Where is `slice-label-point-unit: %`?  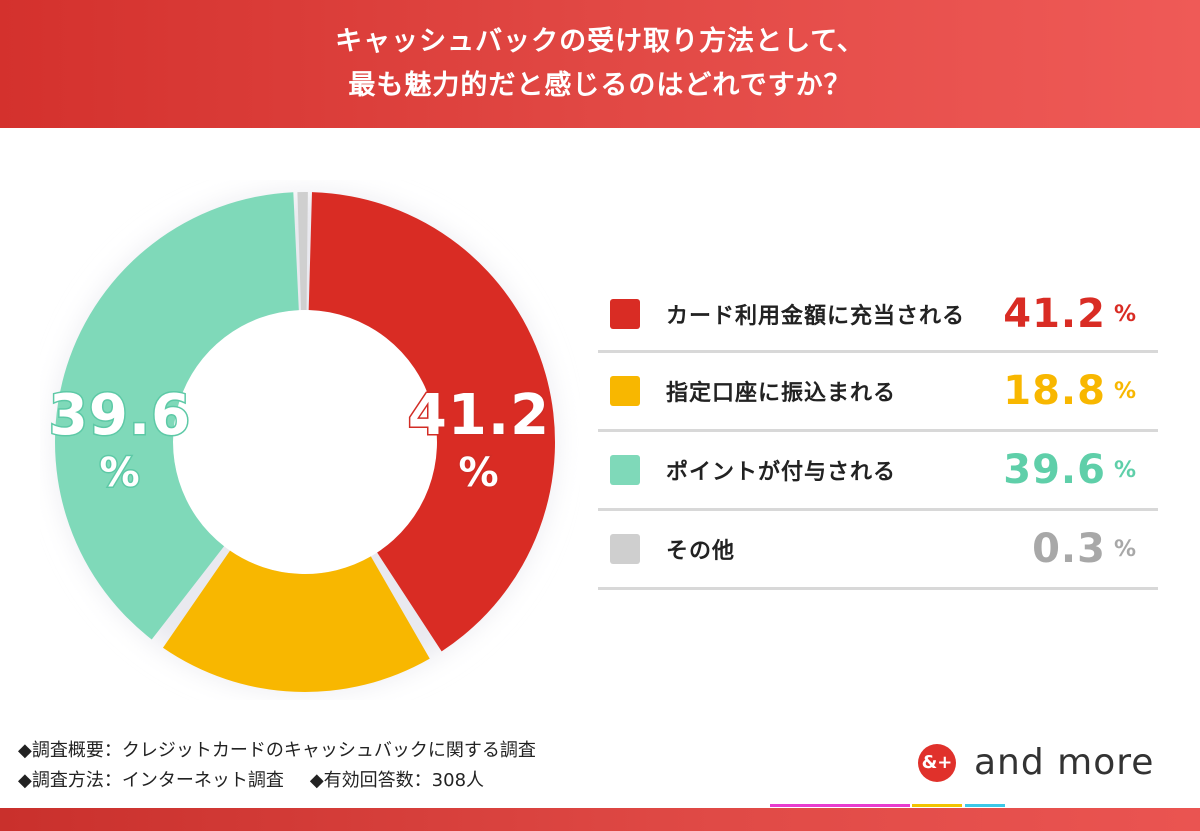 slice-label-point-unit: % is located at coordinates (119, 473).